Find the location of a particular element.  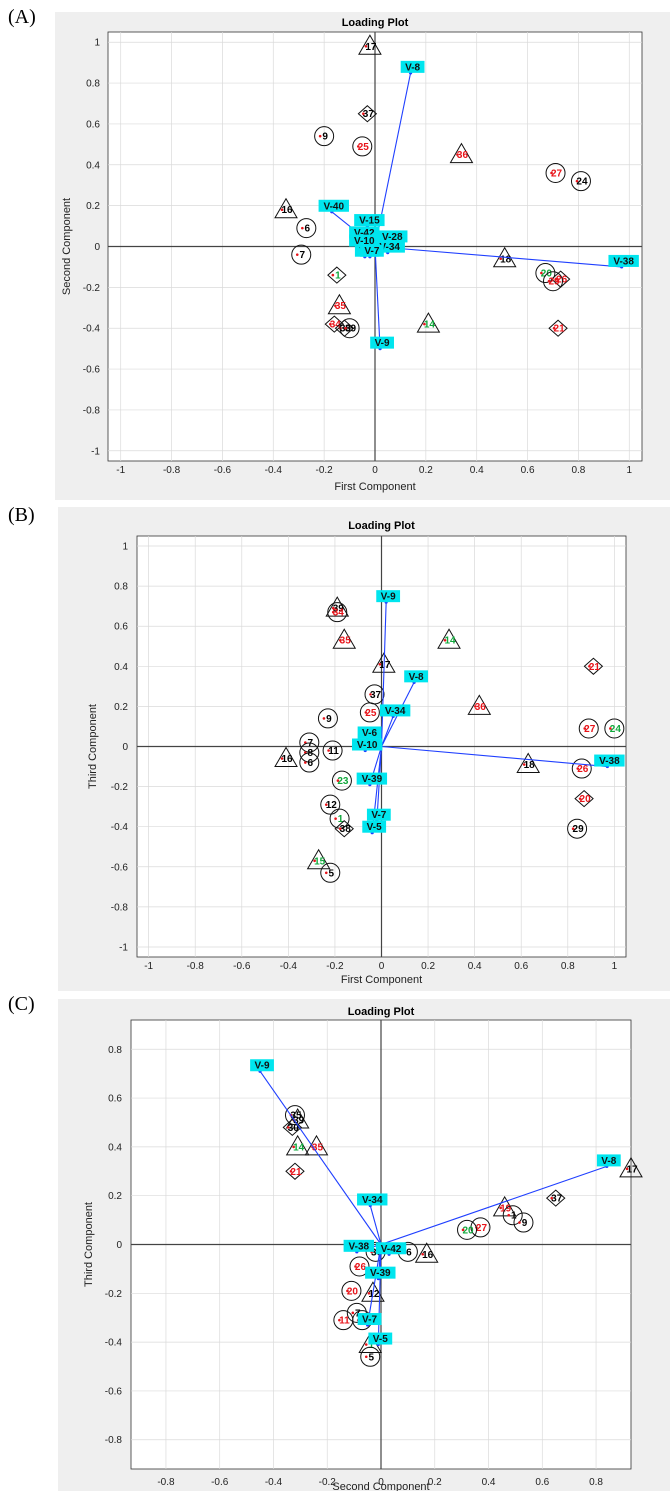

observation-label: 6 is located at coordinates (311, 763).